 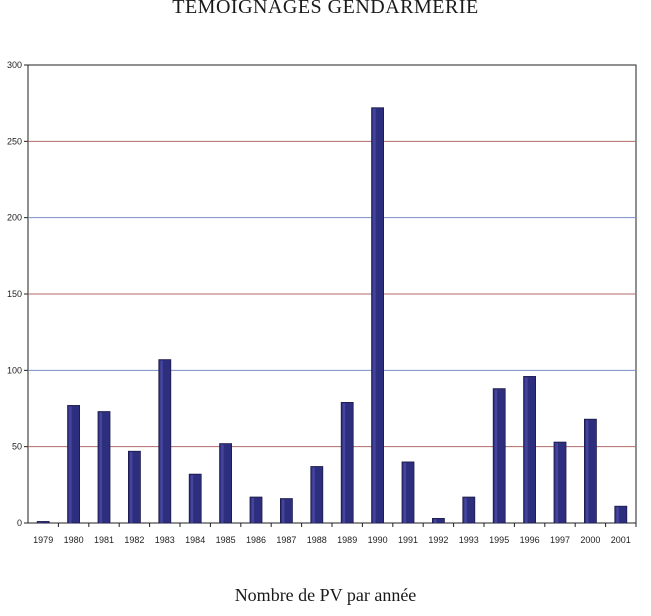 What do you see at coordinates (325, 9) in the screenshot?
I see `chart-title: TEMOIGNAGES GENDARMERIE` at bounding box center [325, 9].